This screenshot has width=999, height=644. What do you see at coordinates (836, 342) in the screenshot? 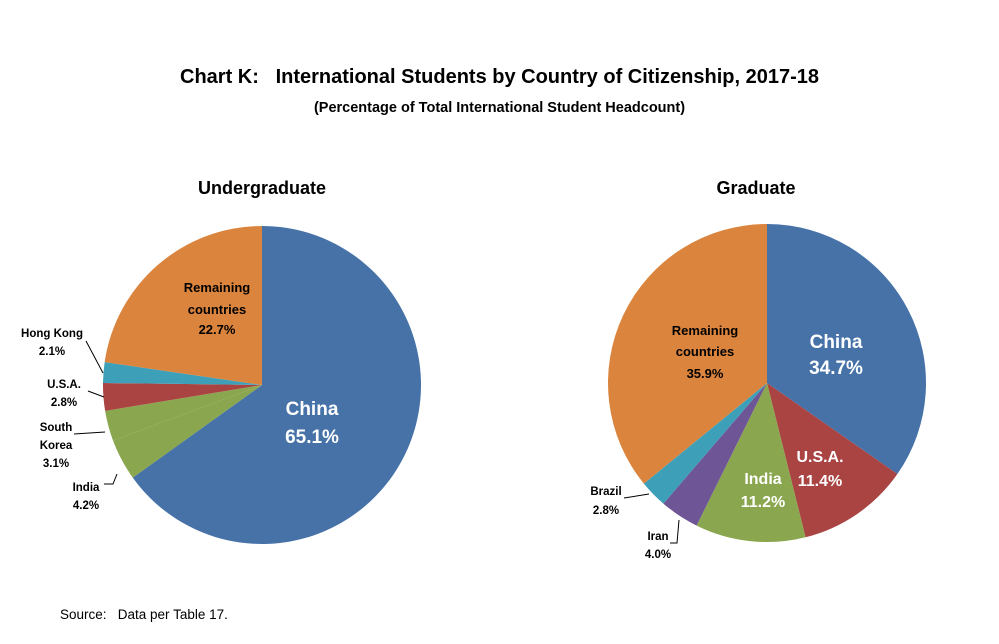
I see `slice-name-graduate-china: China` at bounding box center [836, 342].